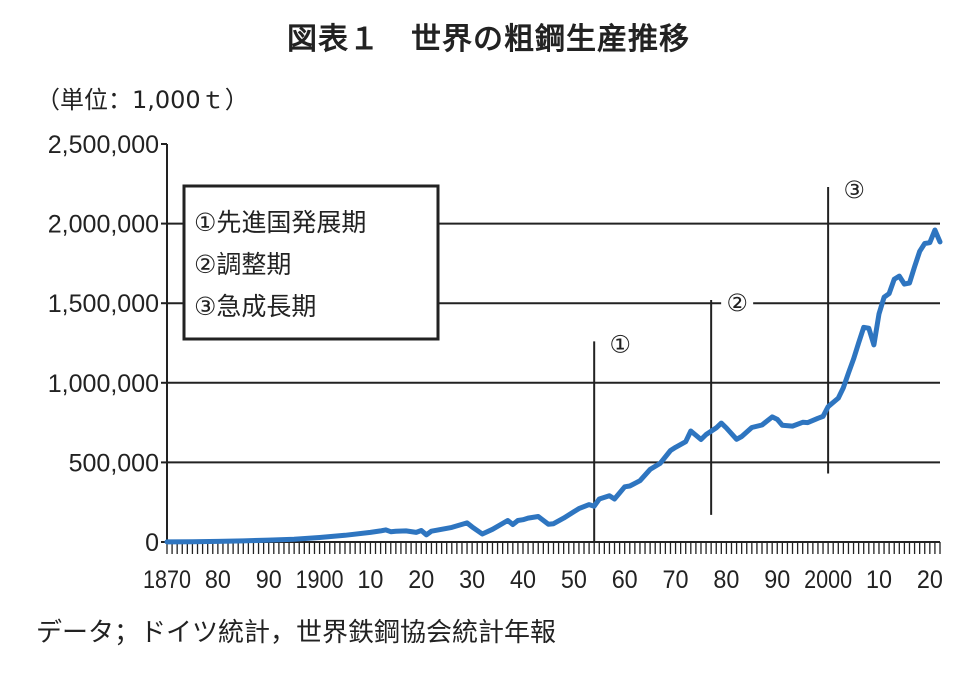 The image size is (977, 680). Describe the element at coordinates (103, 225) in the screenshot. I see `y-tick-label: 2,000,000` at that location.